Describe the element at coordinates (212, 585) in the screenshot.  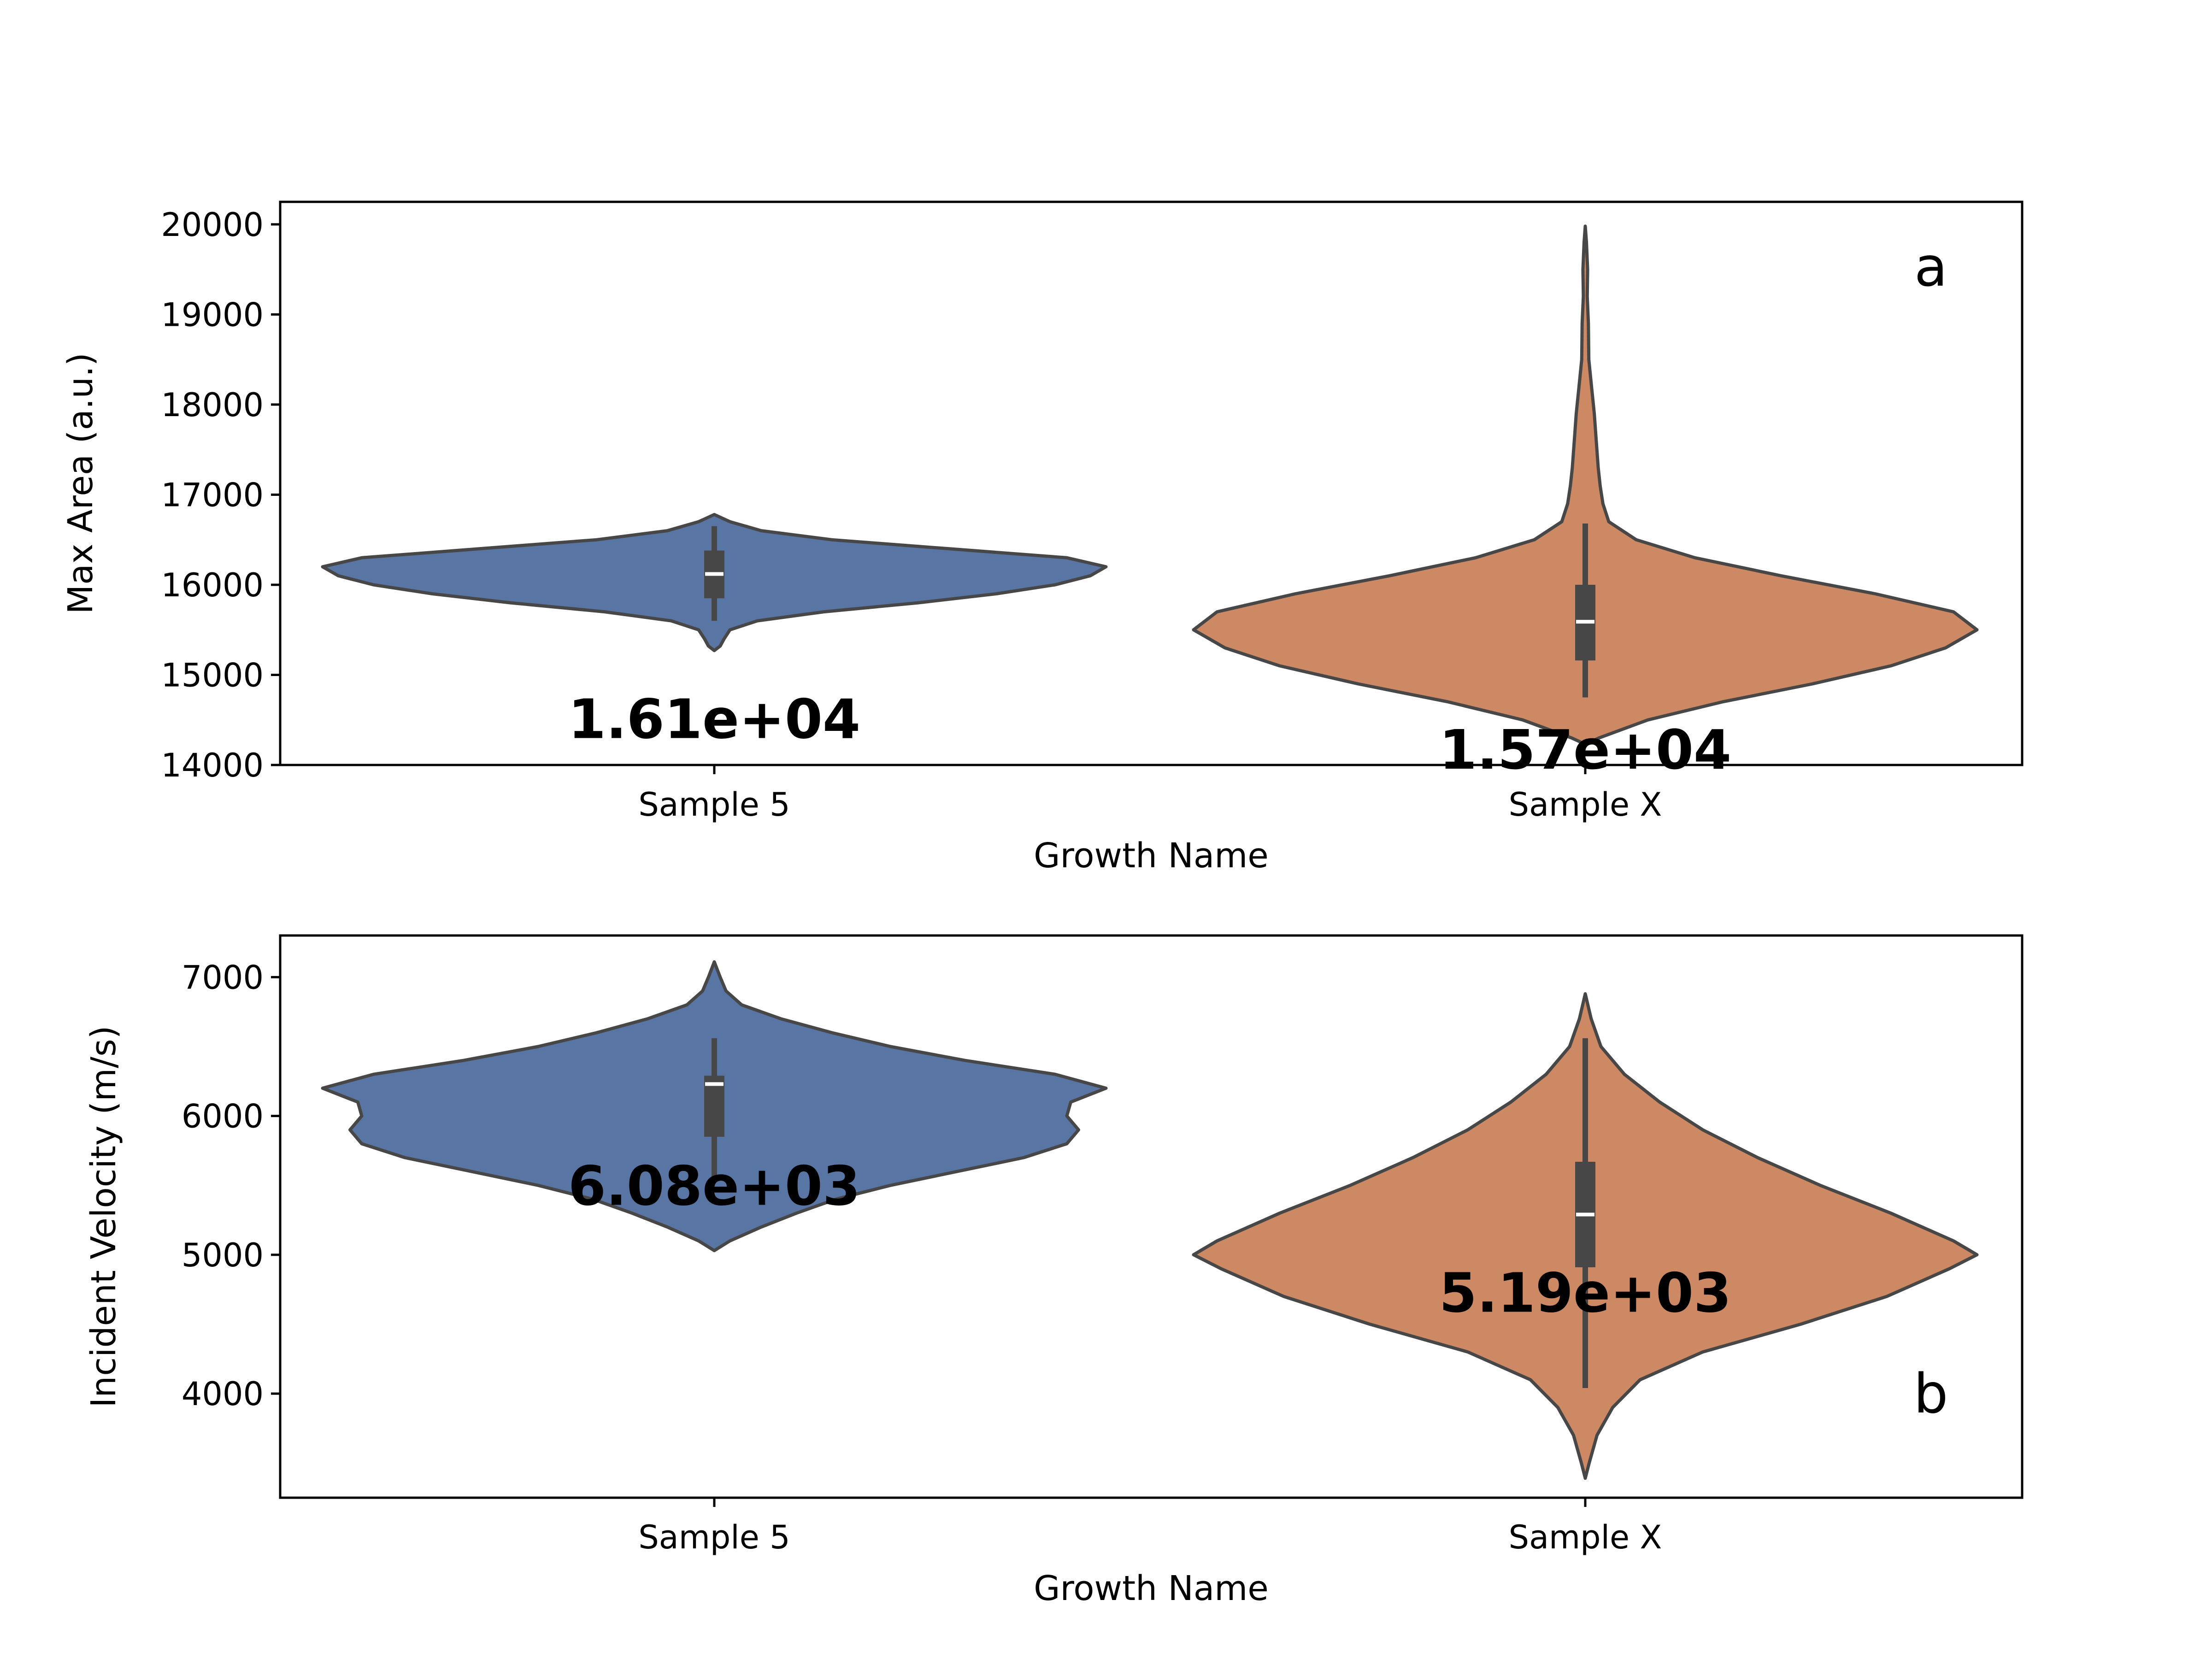
I see `y-tick-label: 16000` at that location.